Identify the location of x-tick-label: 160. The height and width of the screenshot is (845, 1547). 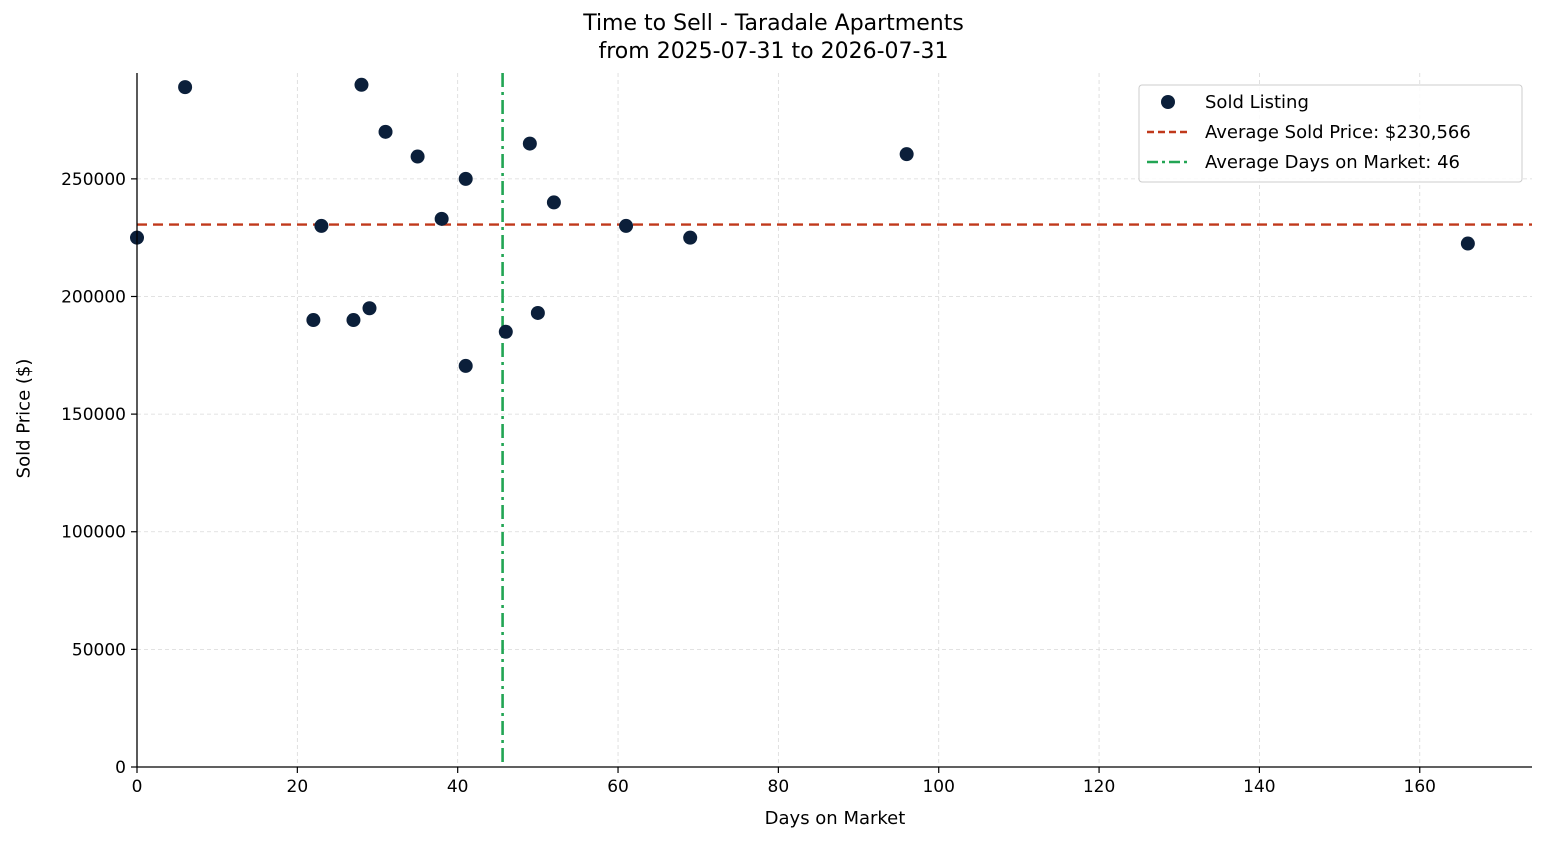
(1420, 787).